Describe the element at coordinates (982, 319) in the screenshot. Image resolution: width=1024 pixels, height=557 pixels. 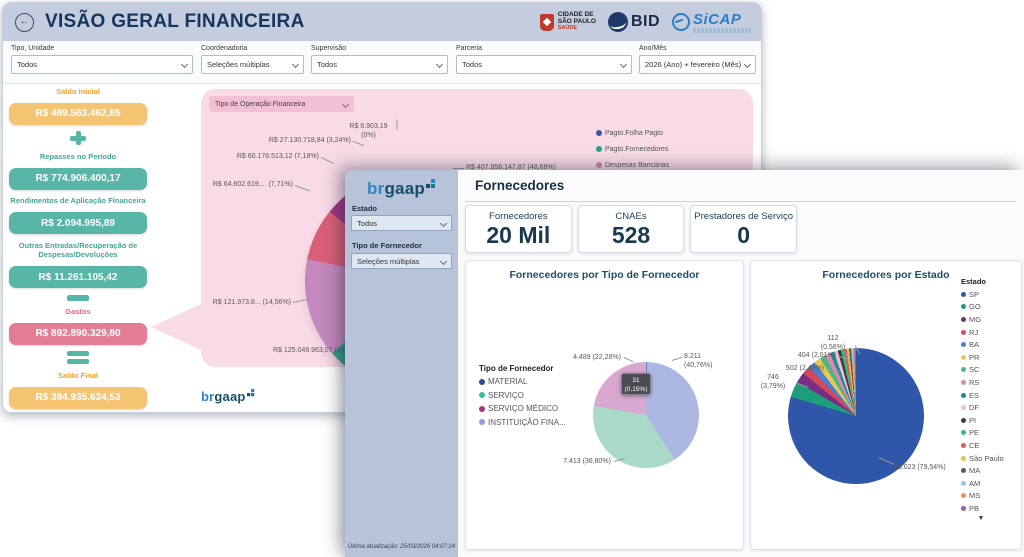
I see `legend-item-mg: MG` at that location.